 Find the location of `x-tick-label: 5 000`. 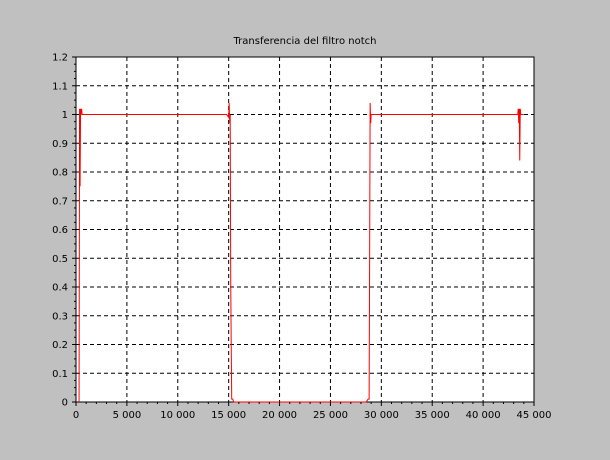

x-tick-label: 5 000 is located at coordinates (127, 415).